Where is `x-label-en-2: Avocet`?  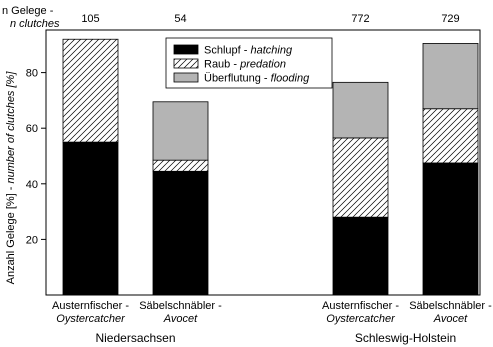
x-label-en-2: Avocet is located at coordinates (180, 319).